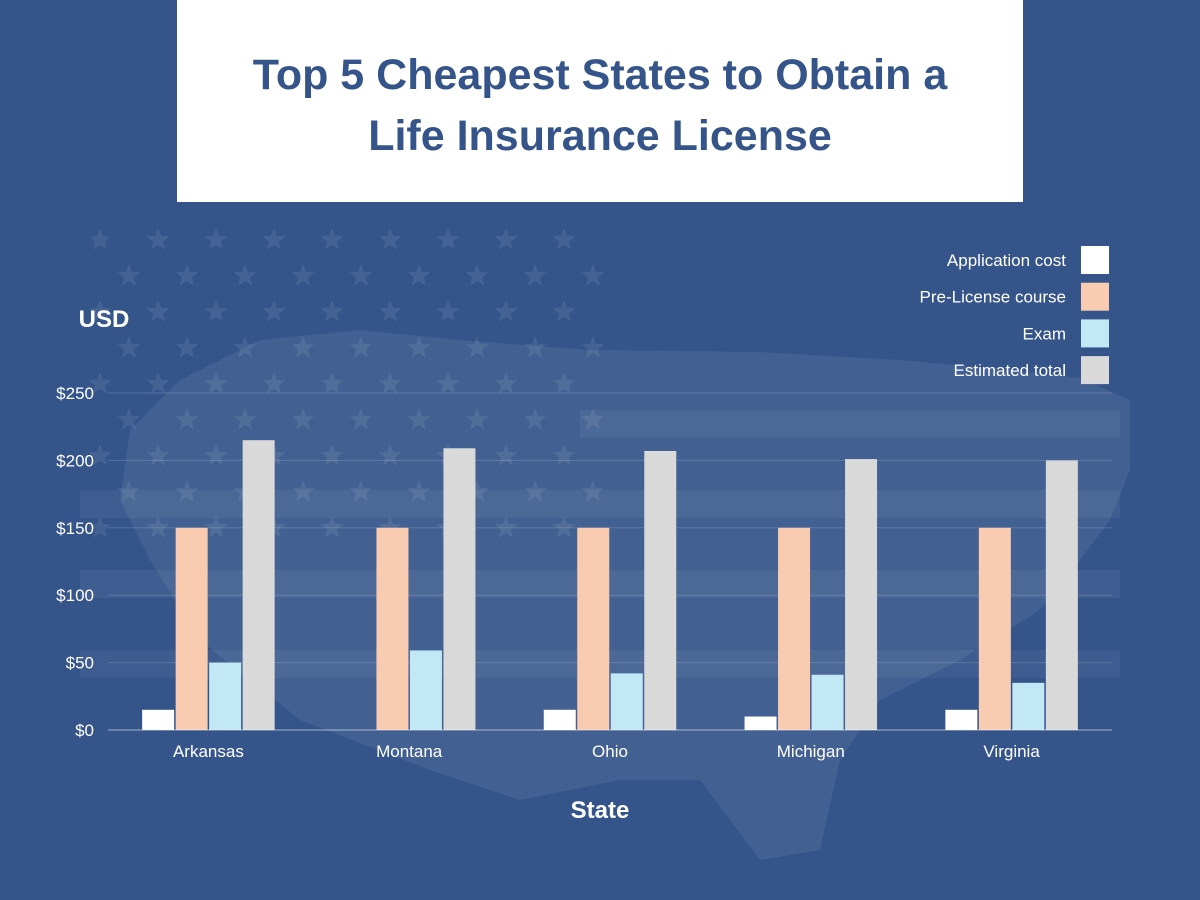 The image size is (1200, 900). I want to click on y-tick-label: $50, so click(80, 663).